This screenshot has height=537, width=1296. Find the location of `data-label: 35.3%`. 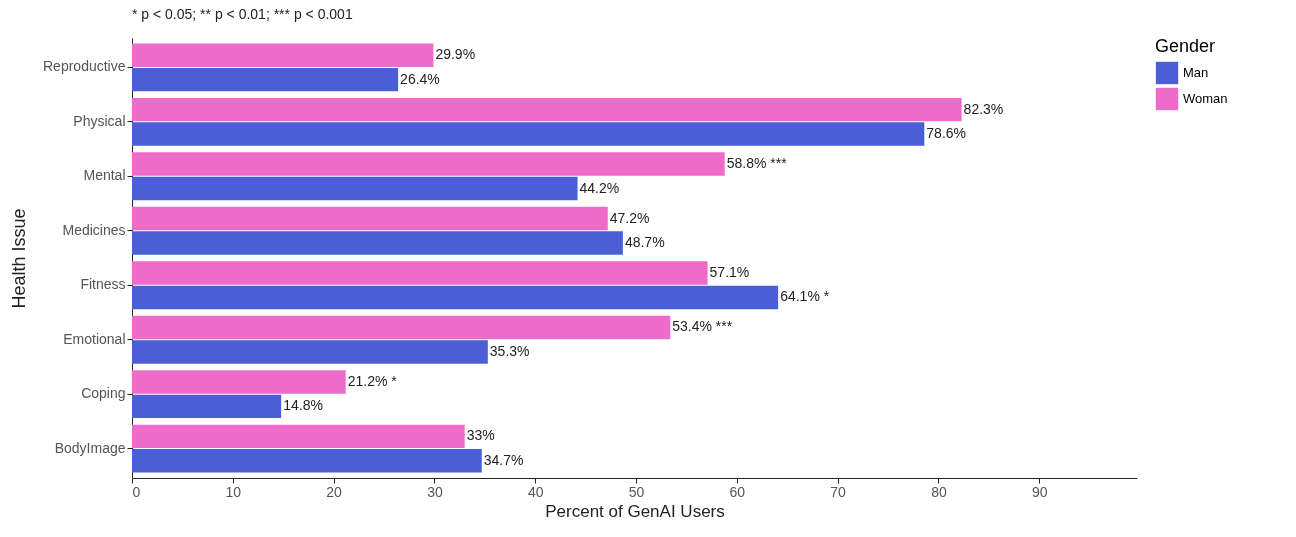

data-label: 35.3% is located at coordinates (509, 350).